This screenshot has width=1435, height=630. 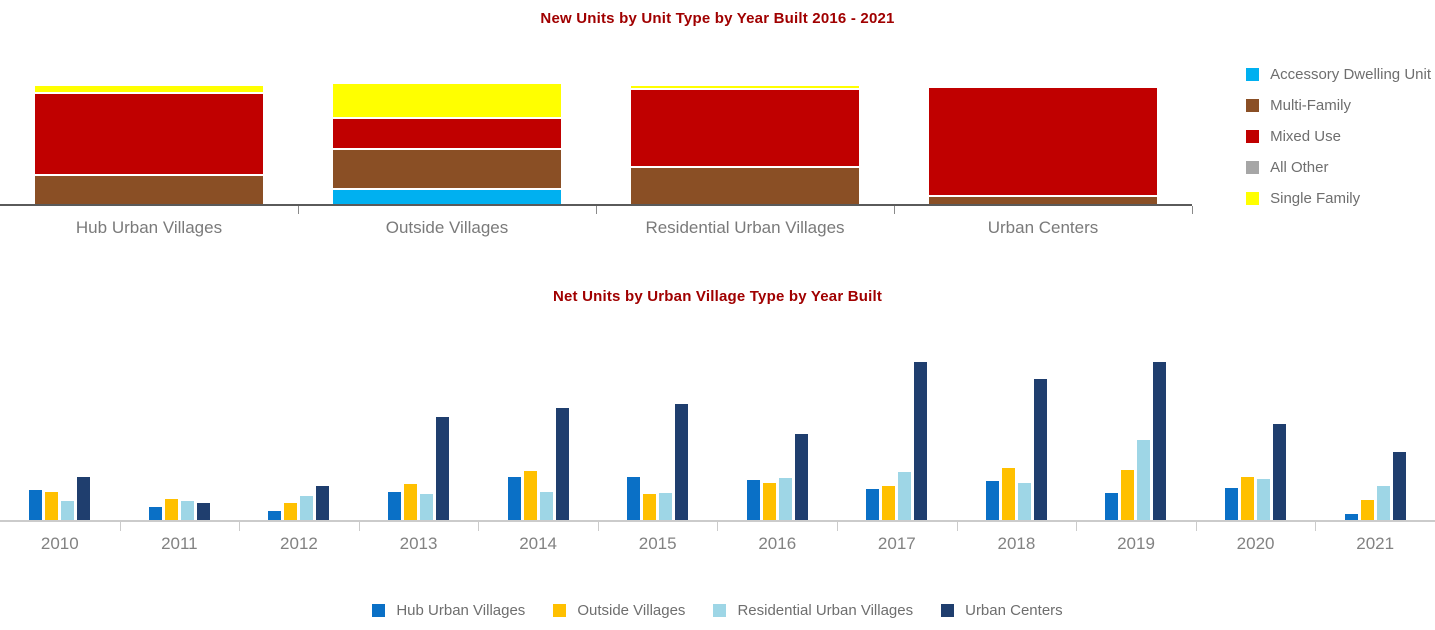 What do you see at coordinates (1014, 610) in the screenshot?
I see `legend-label: Urban Centers` at bounding box center [1014, 610].